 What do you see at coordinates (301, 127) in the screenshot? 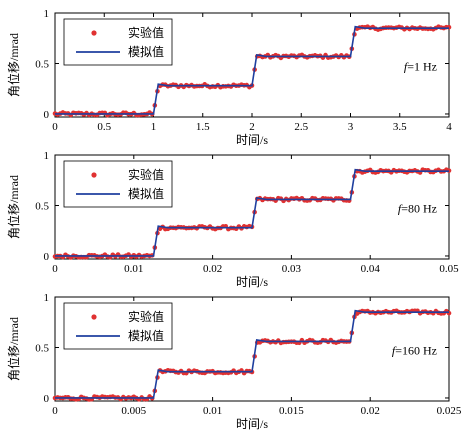
I see `x-tick-label: 2.5` at bounding box center [301, 127].